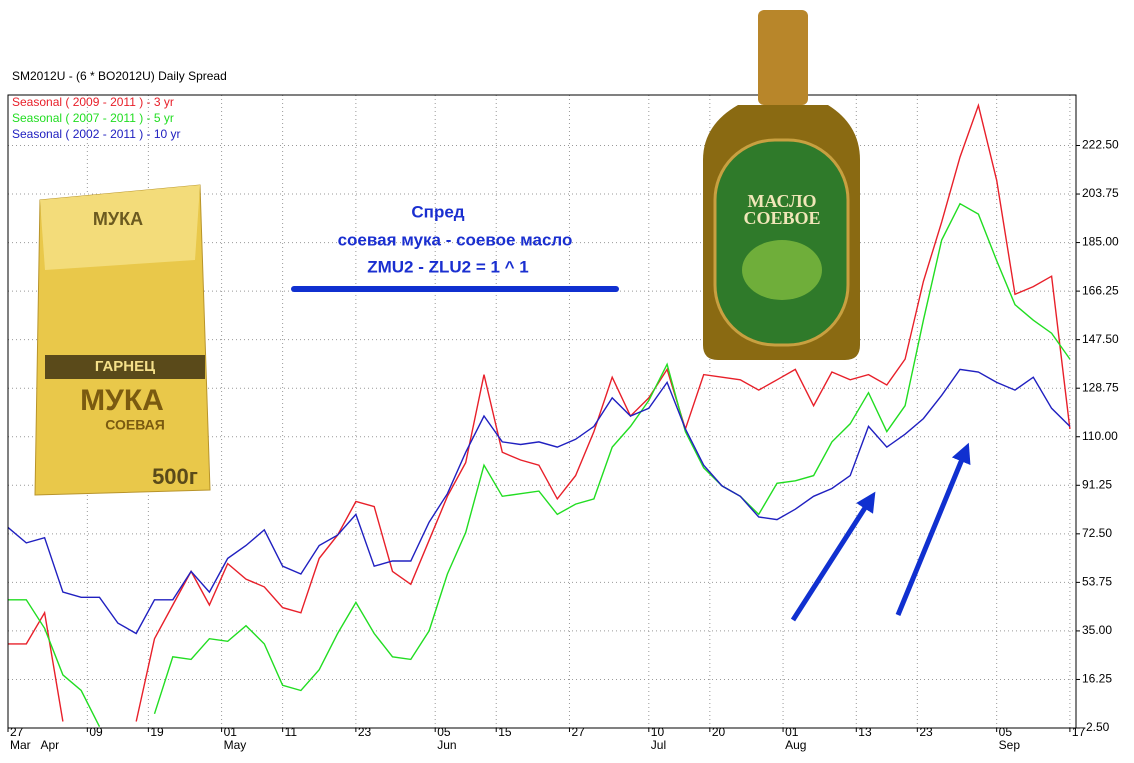 This screenshot has width=1134, height=763. What do you see at coordinates (437, 211) in the screenshot?
I see `annotation: Спред` at bounding box center [437, 211].